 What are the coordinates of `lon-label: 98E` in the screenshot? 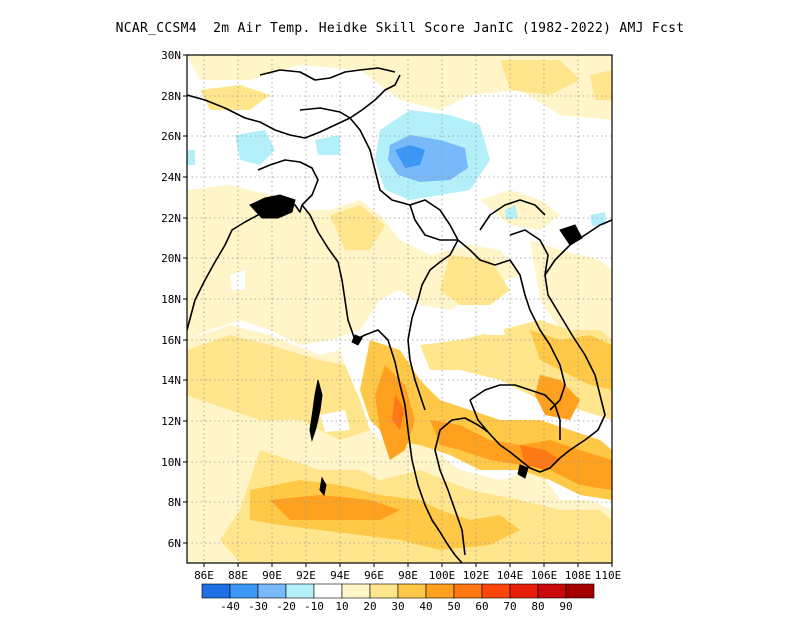 It's located at (408, 575).